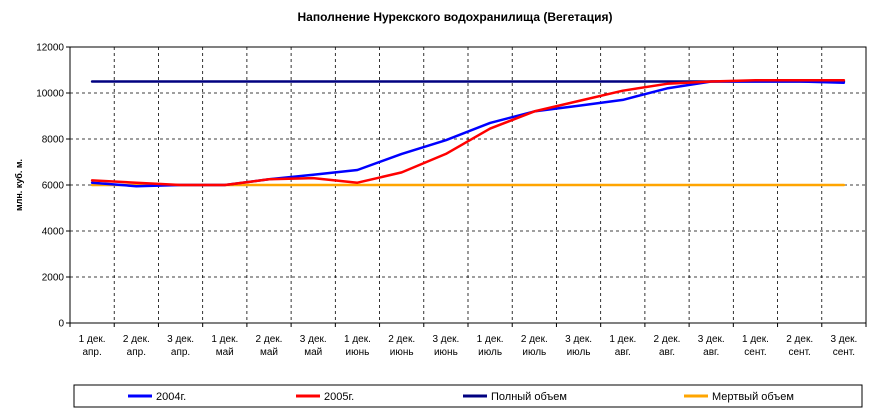  I want to click on y-tick-label: 12000, so click(50, 48).